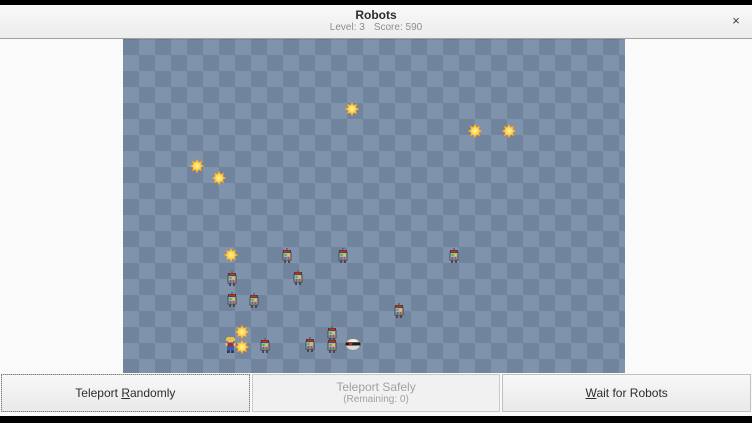 Image resolution: width=752 pixels, height=423 pixels. I want to click on teleport-safely-remaining: (Remaining: 0), so click(376, 399).